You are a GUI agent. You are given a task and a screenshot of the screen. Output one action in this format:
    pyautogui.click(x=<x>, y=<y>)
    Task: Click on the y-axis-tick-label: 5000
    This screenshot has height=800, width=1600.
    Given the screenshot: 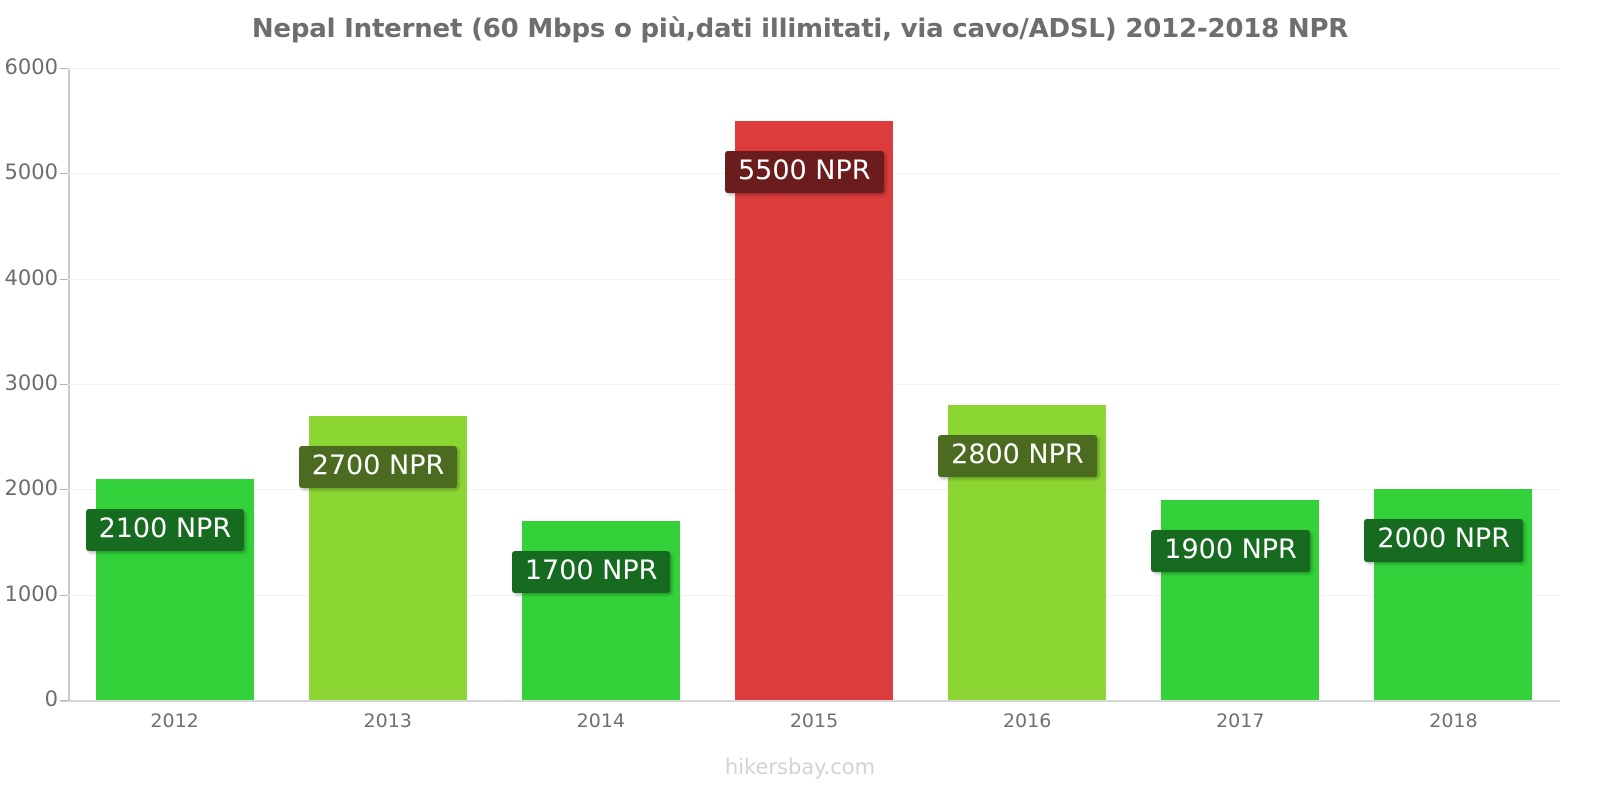 What is the action you would take?
    pyautogui.click(x=31, y=172)
    